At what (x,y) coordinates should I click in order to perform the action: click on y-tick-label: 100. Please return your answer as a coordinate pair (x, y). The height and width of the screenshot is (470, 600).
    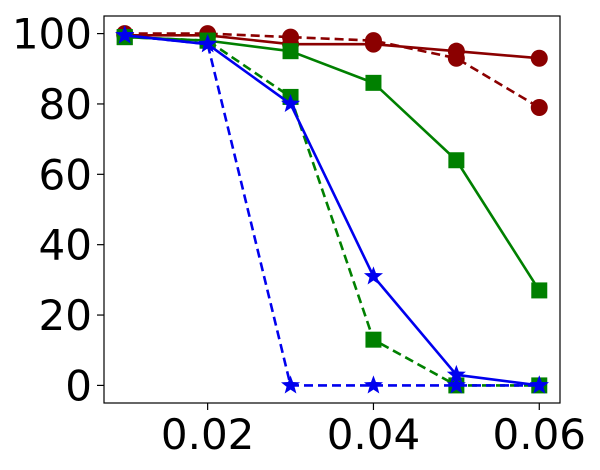
    Looking at the image, I should click on (52, 34).